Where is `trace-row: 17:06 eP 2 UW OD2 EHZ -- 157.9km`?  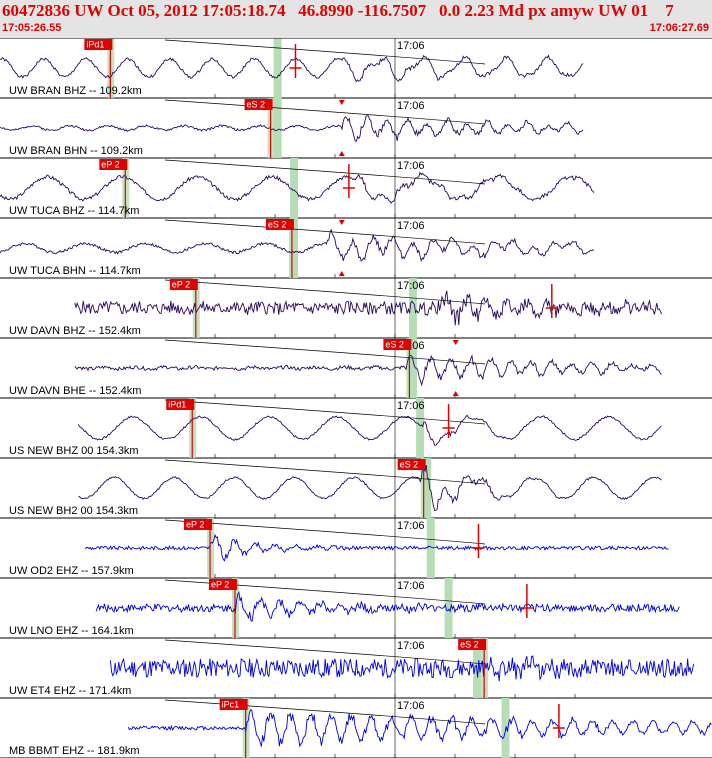 trace-row: 17:06 eP 2 UW OD2 EHZ -- 157.9km is located at coordinates (356, 548).